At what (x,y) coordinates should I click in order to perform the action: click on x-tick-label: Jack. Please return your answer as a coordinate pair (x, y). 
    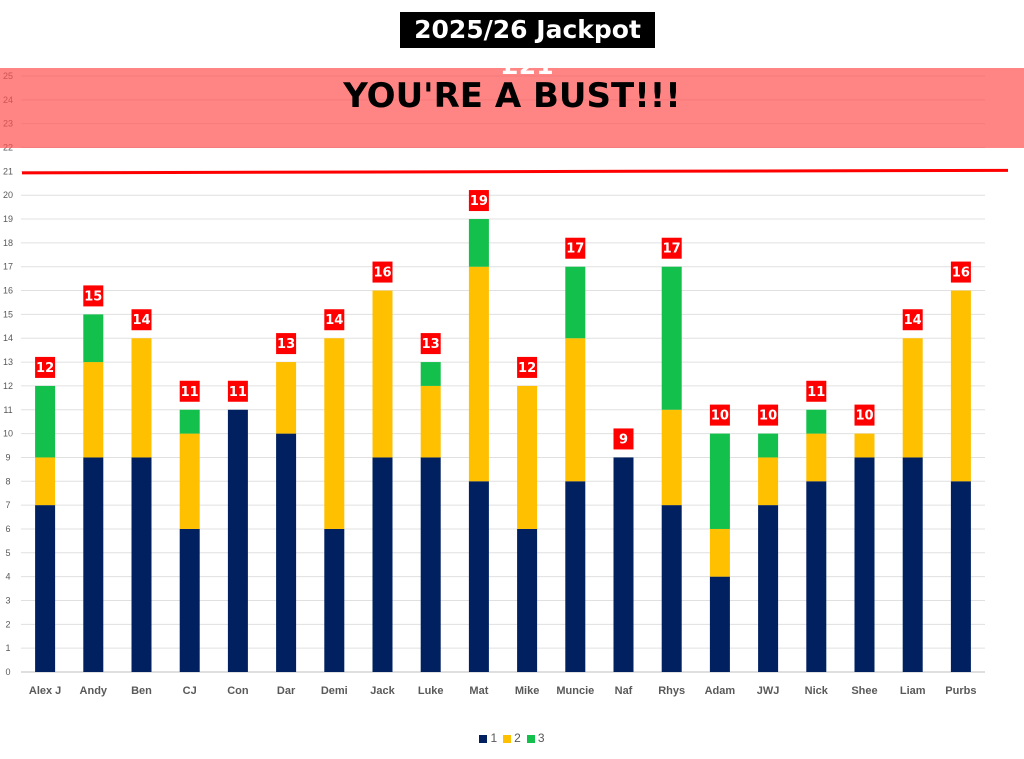
    Looking at the image, I should click on (382, 691).